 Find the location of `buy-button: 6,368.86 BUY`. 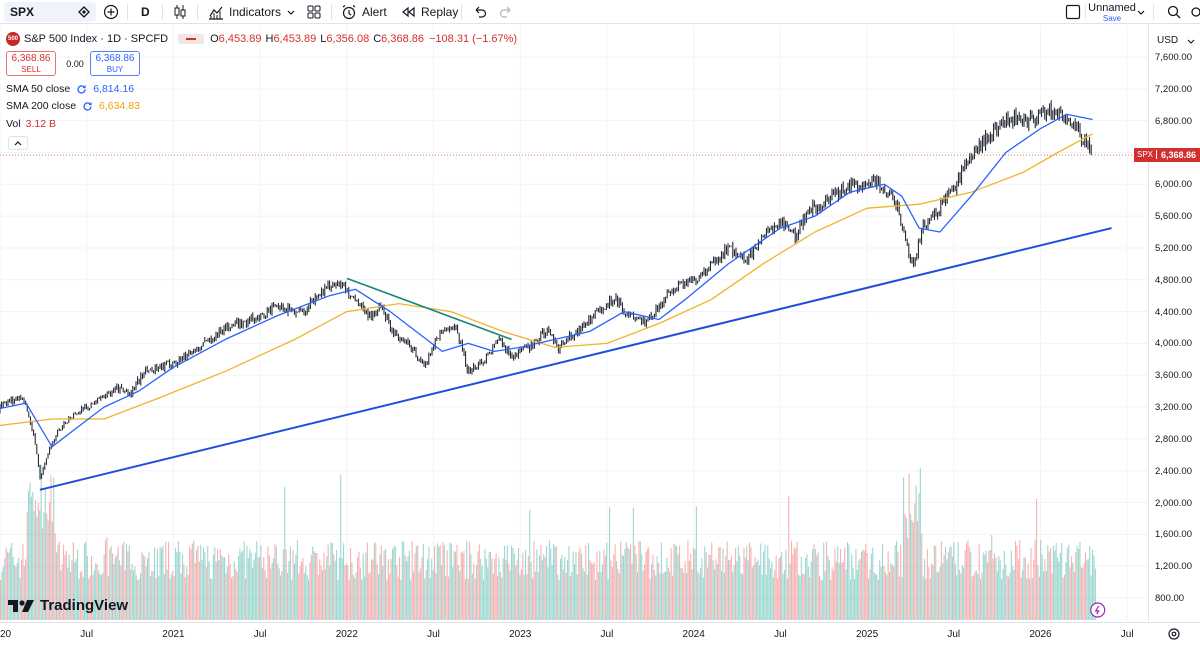

buy-button: 6,368.86 BUY is located at coordinates (115, 63).